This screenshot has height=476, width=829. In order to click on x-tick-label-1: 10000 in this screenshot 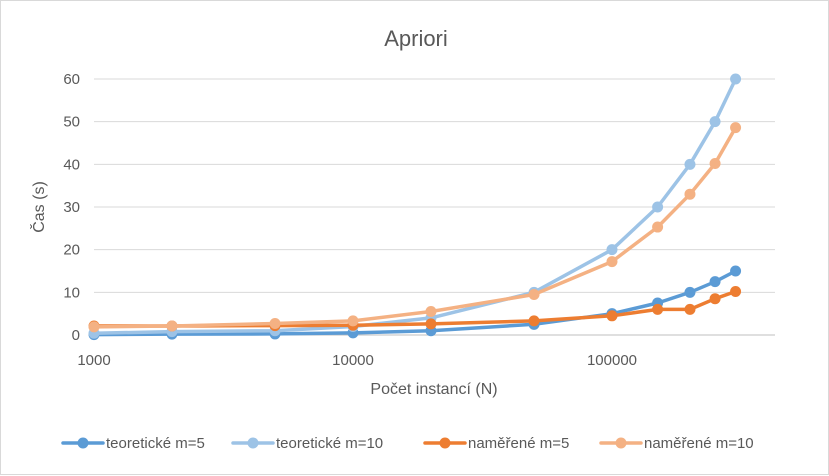, I will do `click(353, 360)`.